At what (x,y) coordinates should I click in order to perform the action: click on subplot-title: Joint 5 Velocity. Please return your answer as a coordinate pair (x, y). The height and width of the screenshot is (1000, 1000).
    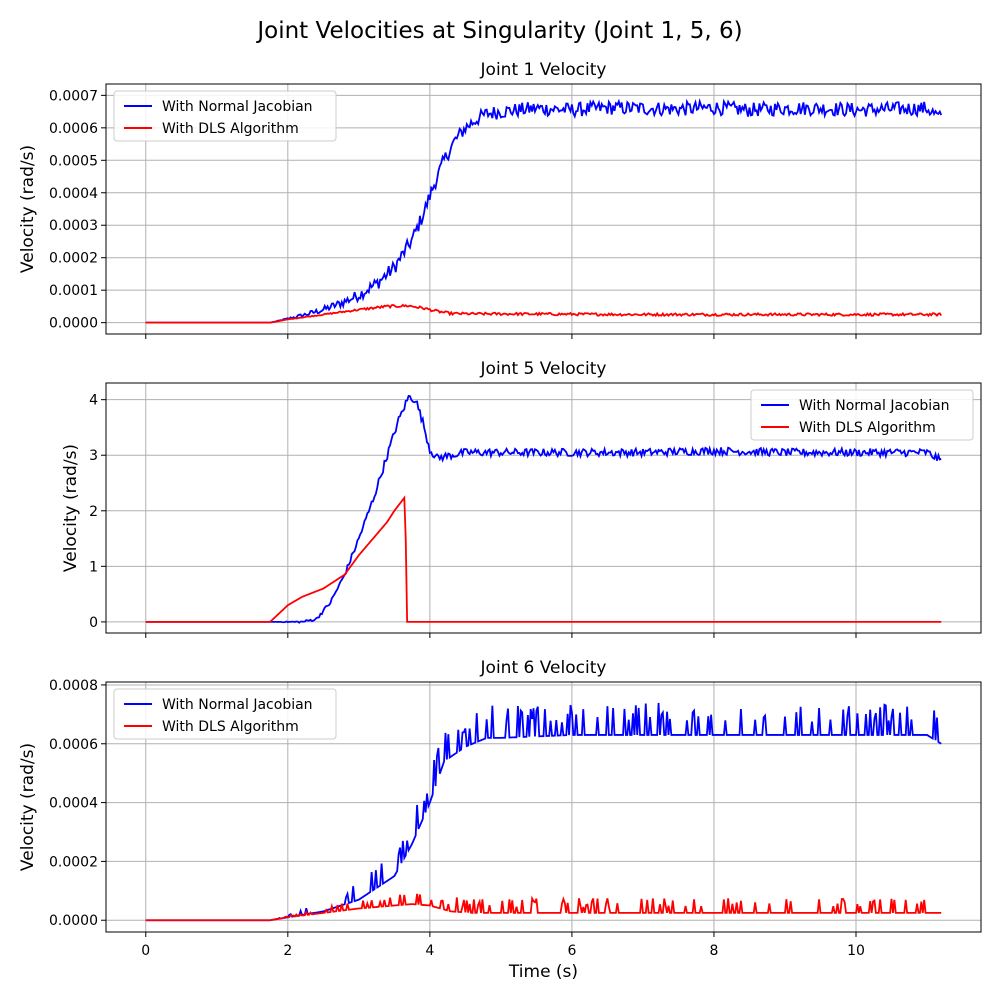
    Looking at the image, I should click on (543, 369).